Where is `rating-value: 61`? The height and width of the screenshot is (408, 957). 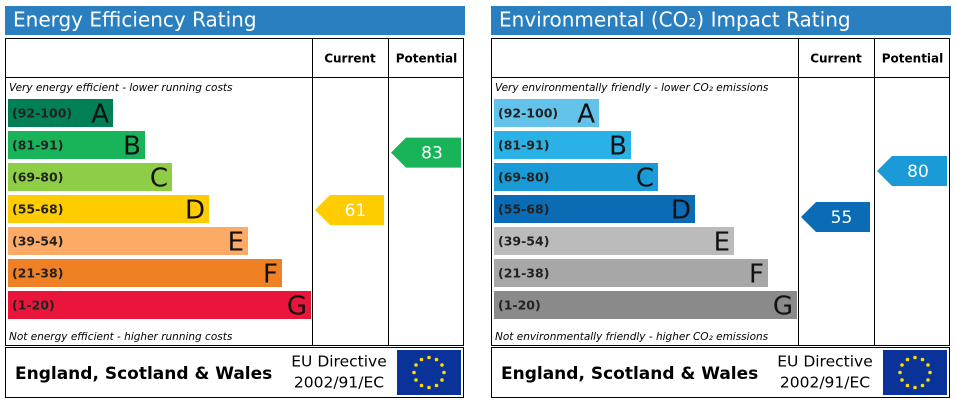
rating-value: 61 is located at coordinates (356, 211).